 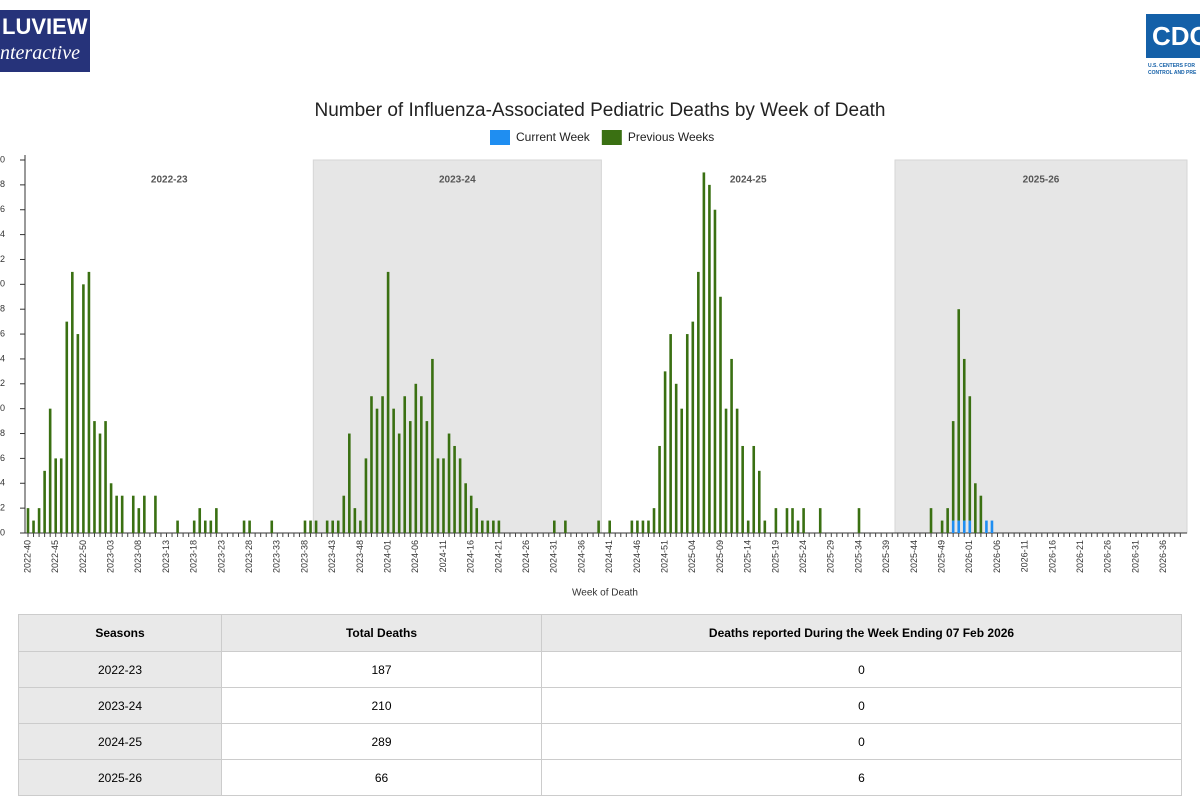 I want to click on x-tick-label: 2024-41, so click(x=609, y=556).